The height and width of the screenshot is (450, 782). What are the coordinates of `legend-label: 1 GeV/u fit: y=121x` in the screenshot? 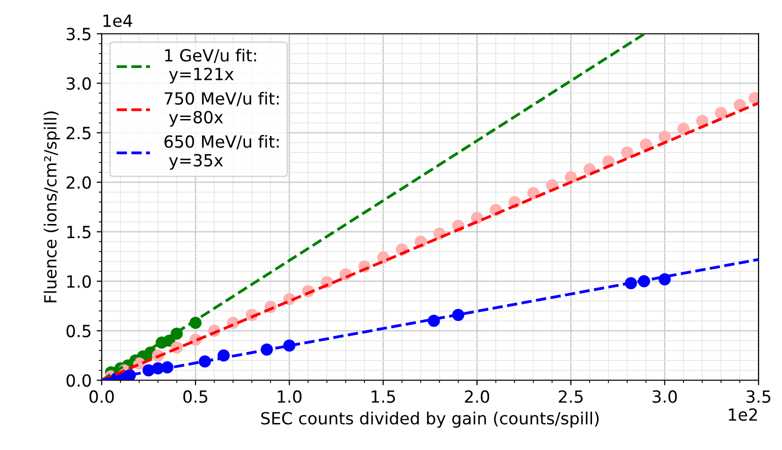 It's located at (210, 66).